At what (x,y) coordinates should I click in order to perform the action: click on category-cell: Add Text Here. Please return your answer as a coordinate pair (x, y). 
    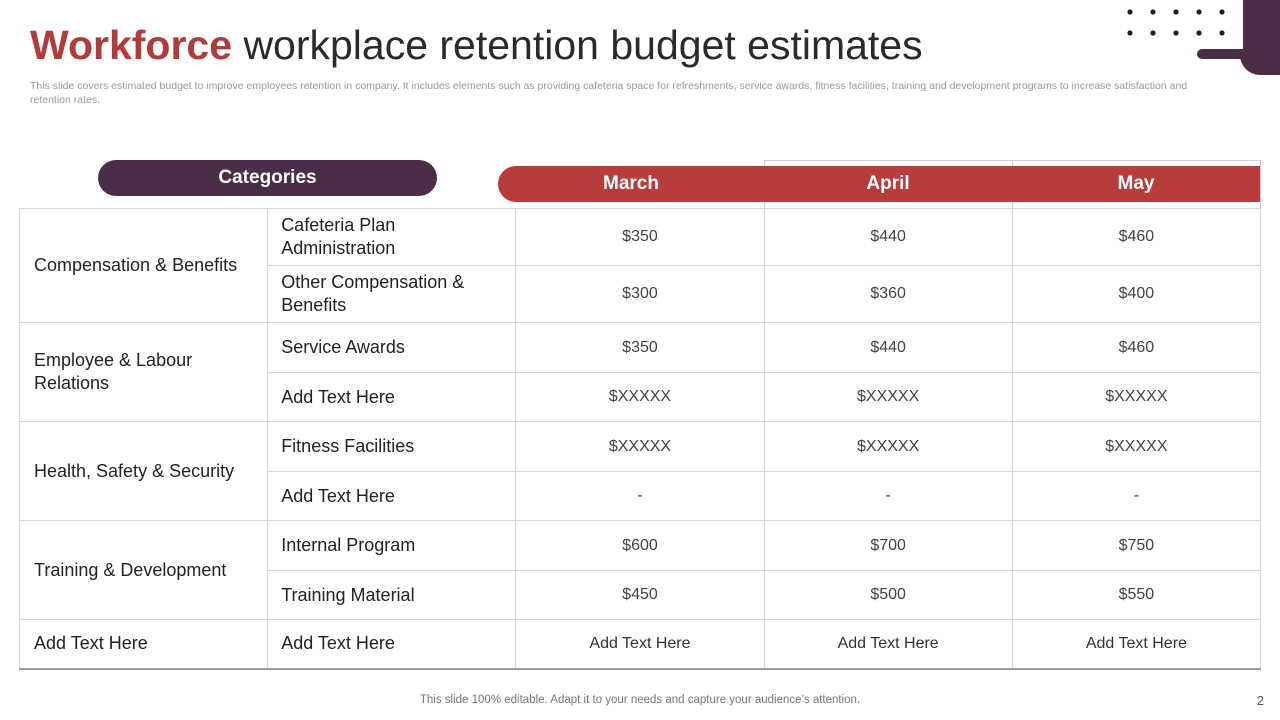
    Looking at the image, I should click on (143, 644).